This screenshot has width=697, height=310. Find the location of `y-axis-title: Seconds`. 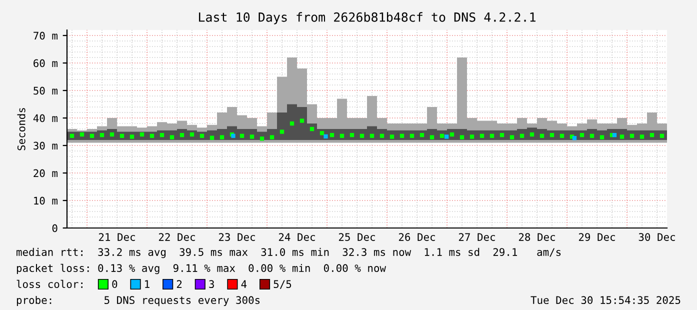

y-axis-title: Seconds is located at coordinates (21, 129).